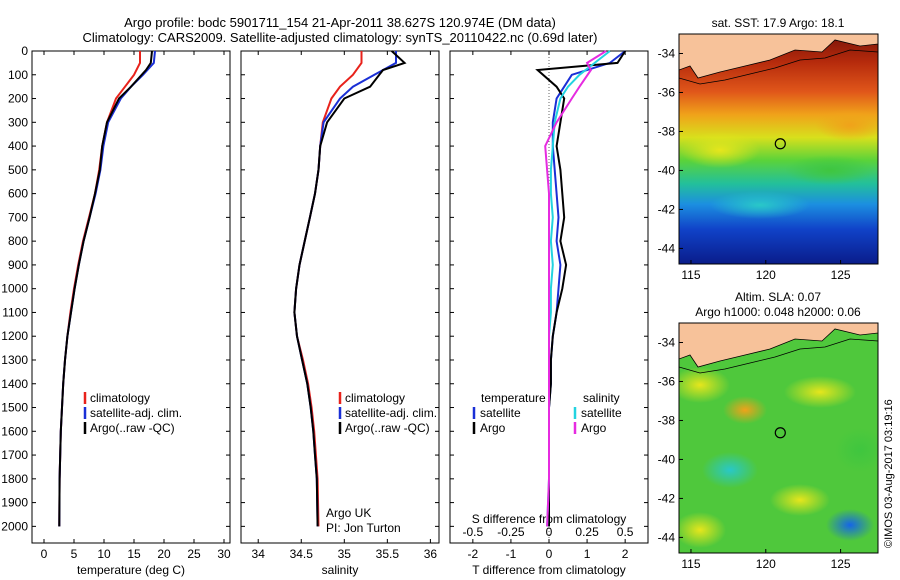 The width and height of the screenshot is (900, 580). What do you see at coordinates (473, 554) in the screenshot?
I see `x-tick-label: -2` at bounding box center [473, 554].